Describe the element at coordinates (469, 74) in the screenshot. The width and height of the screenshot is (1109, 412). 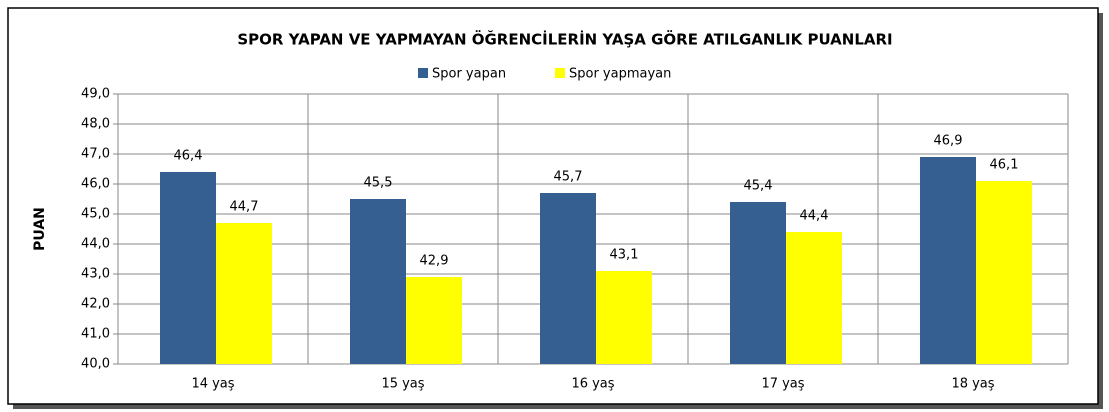
I see `legend-label: Spor yapan` at that location.